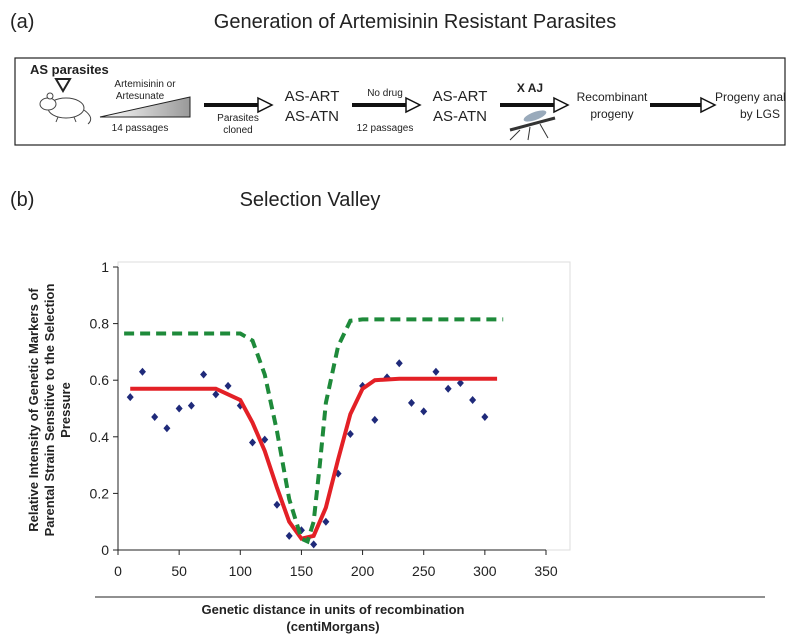  What do you see at coordinates (310, 200) in the screenshot?
I see `chart-title: Selection Valley` at bounding box center [310, 200].